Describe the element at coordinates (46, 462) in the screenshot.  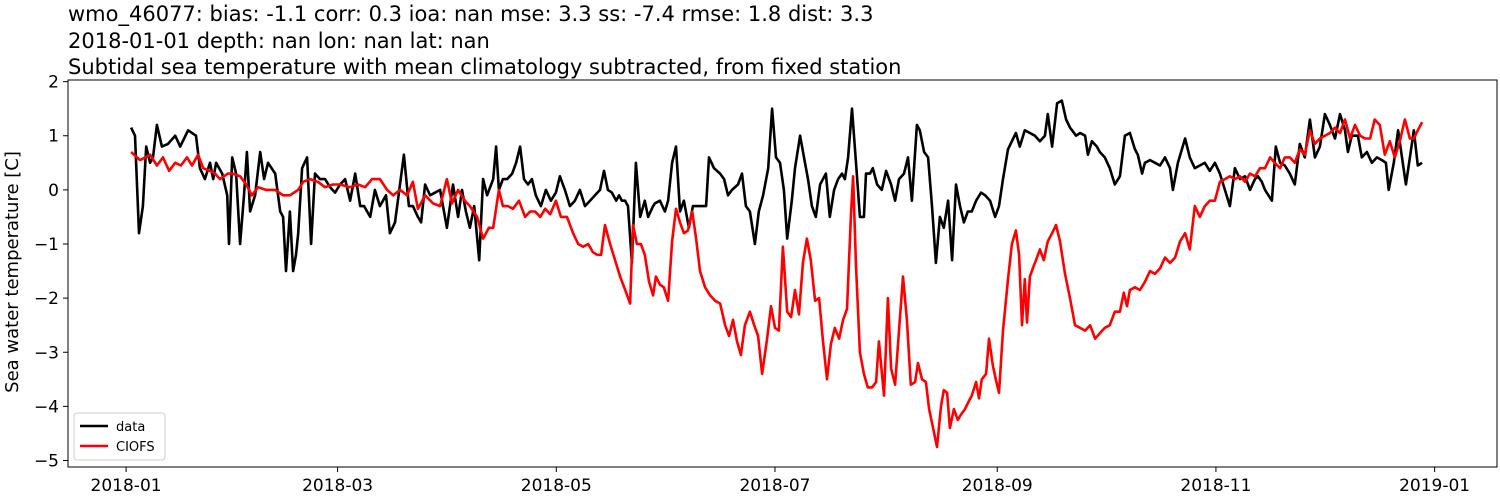
I see `y-tick-label: −5` at that location.